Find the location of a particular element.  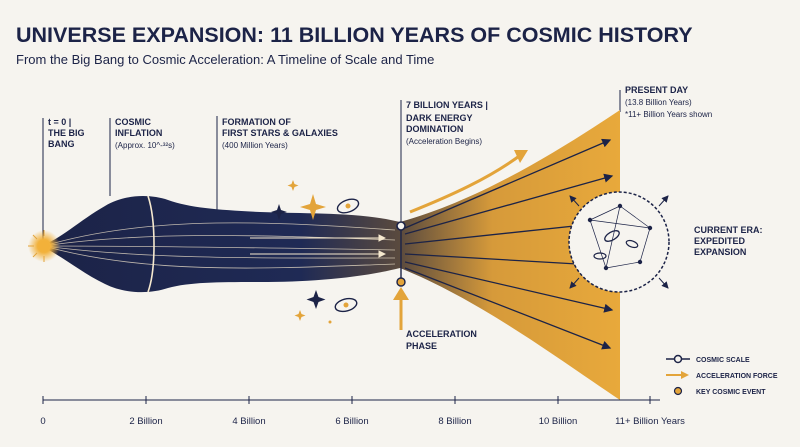

current-era-sphere is located at coordinates (619, 242).